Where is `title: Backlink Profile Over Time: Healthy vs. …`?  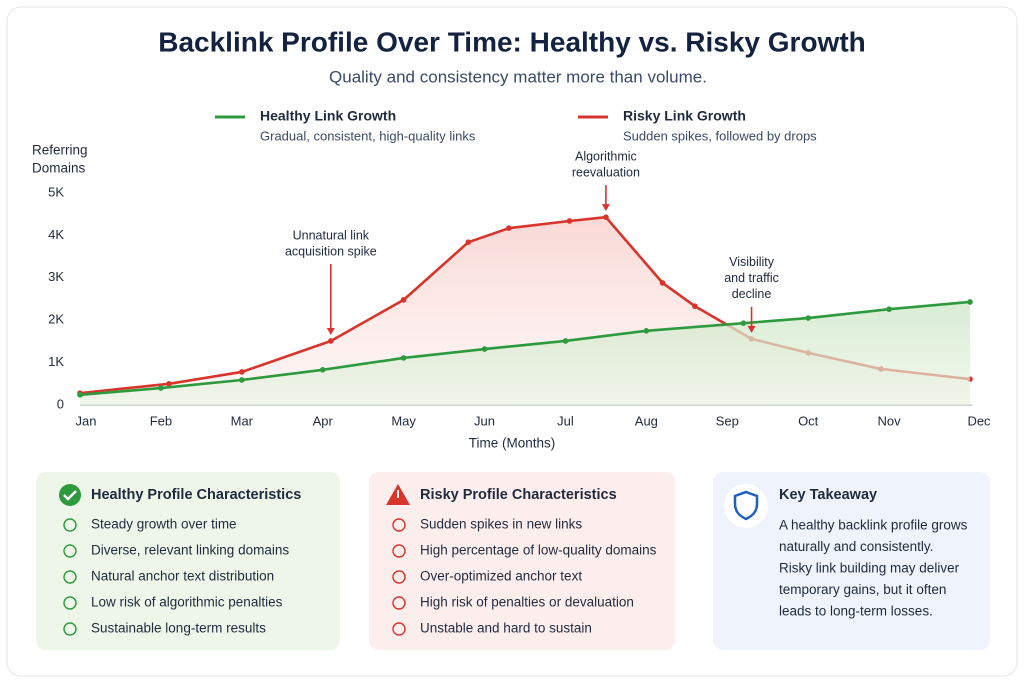
title: Backlink Profile Over Time: Healthy vs. … is located at coordinates (512, 41).